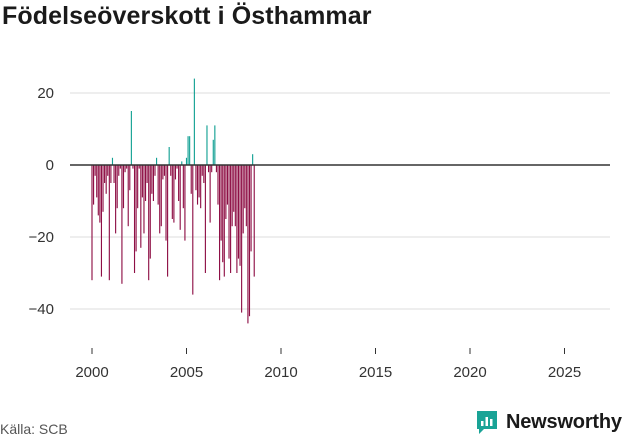  I want to click on x-tick-label: 2015, so click(375, 372).